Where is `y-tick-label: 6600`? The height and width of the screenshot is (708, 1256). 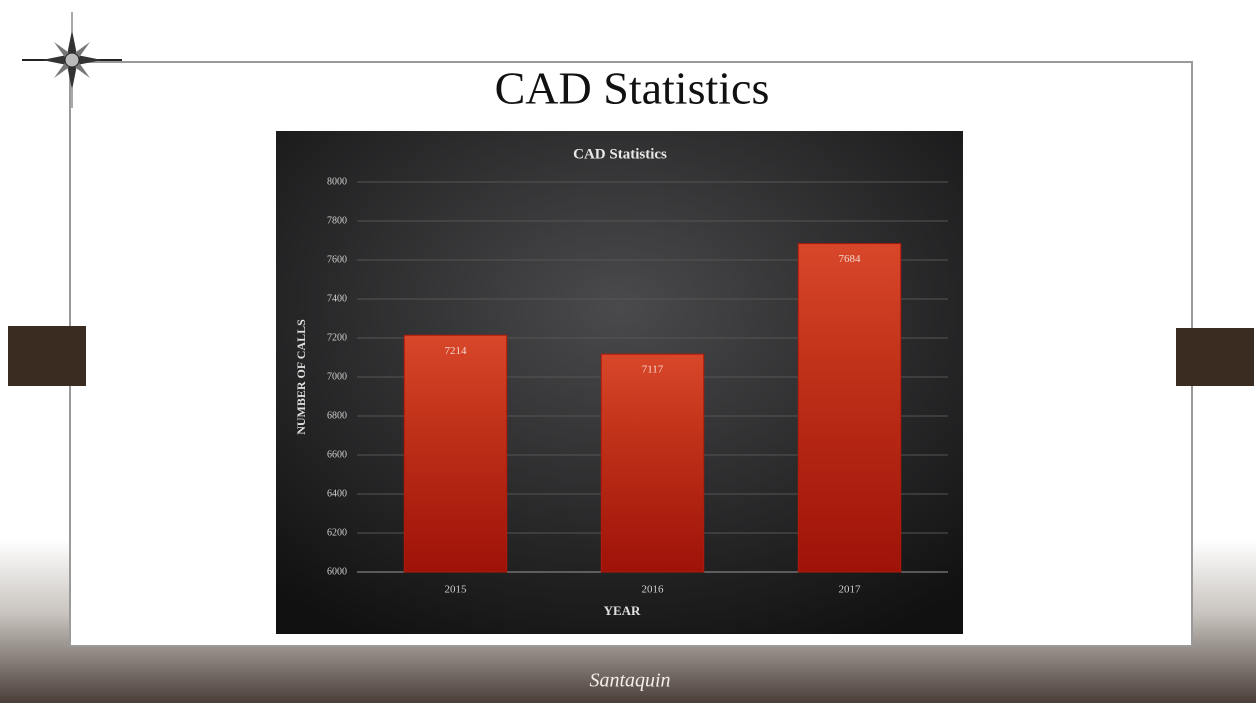 y-tick-label: 6600 is located at coordinates (337, 454).